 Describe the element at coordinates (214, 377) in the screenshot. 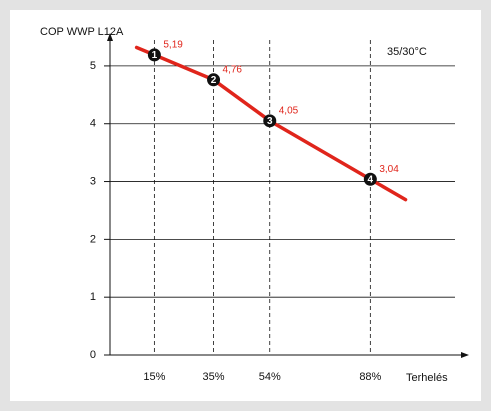

I see `x-tick-label: 35%` at that location.